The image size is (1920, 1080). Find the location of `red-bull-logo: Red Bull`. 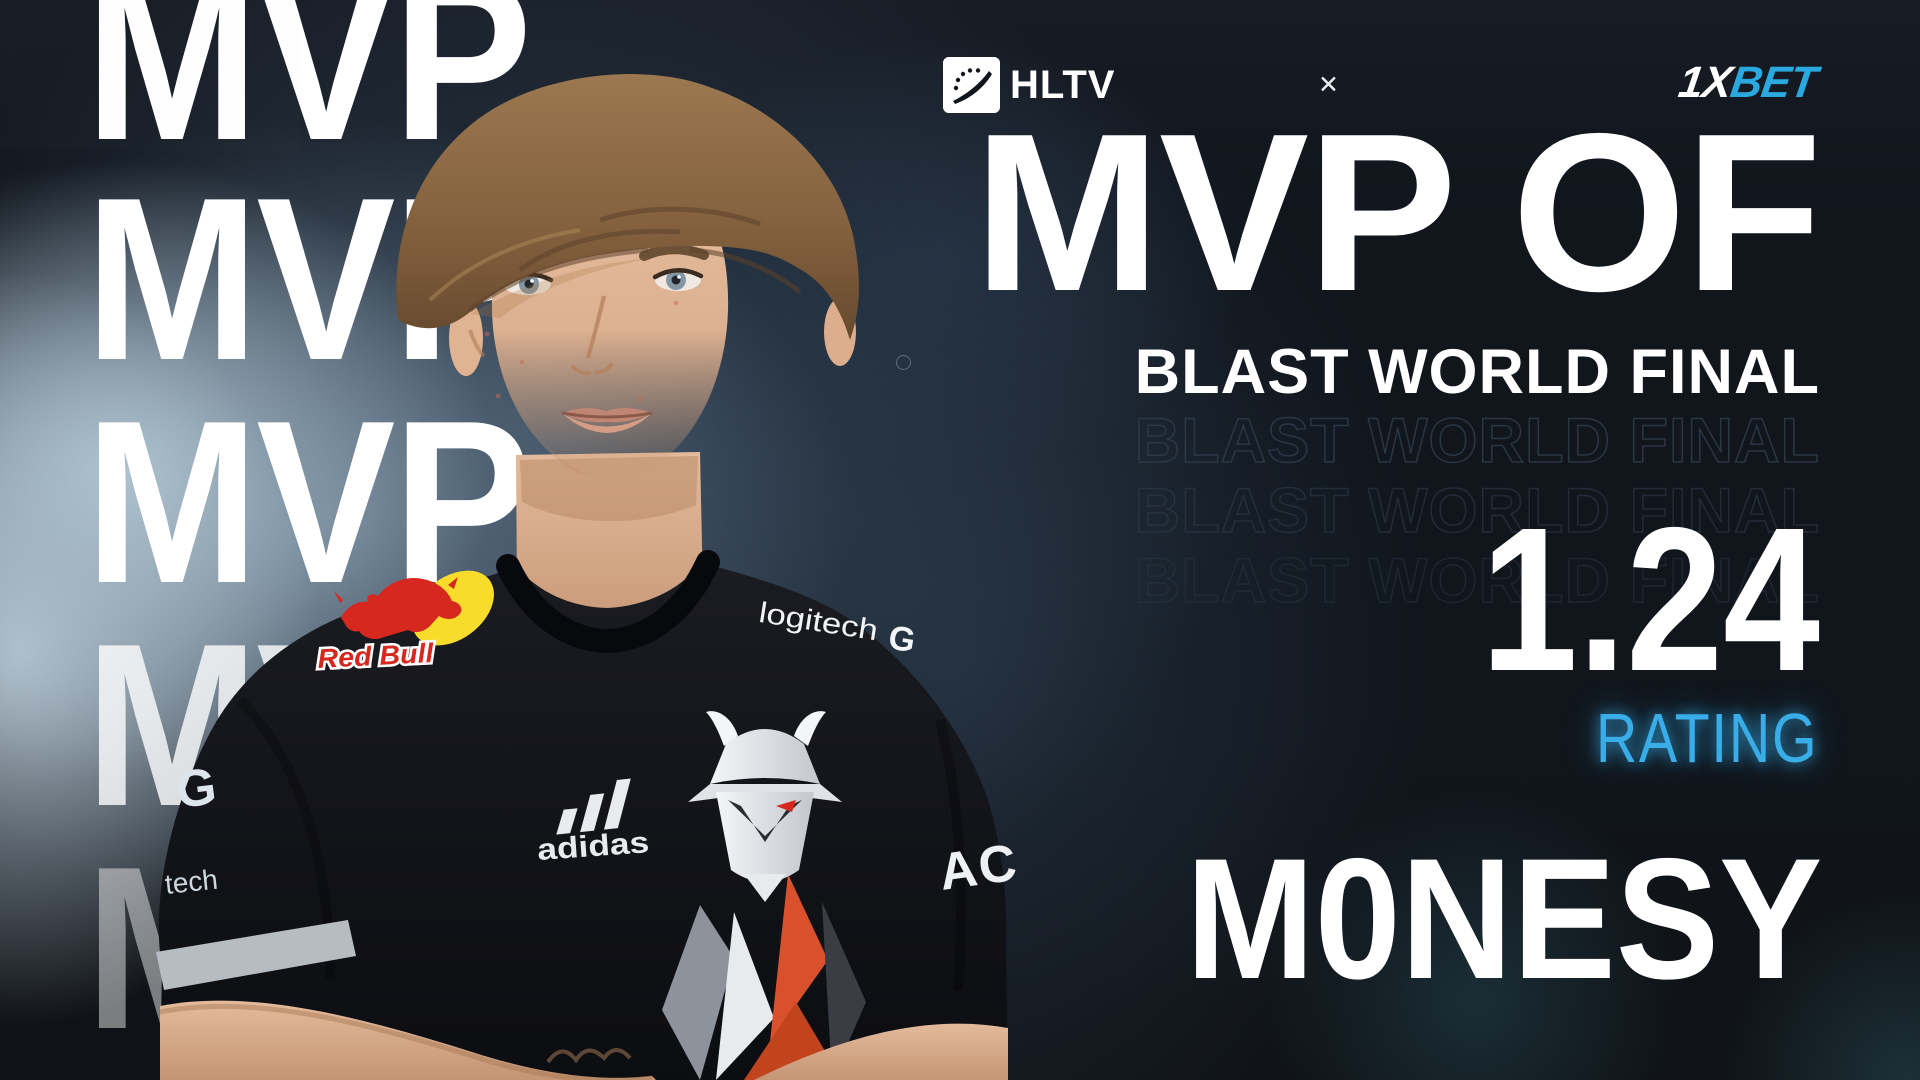

red-bull-logo: Red Bull is located at coordinates (404, 623).